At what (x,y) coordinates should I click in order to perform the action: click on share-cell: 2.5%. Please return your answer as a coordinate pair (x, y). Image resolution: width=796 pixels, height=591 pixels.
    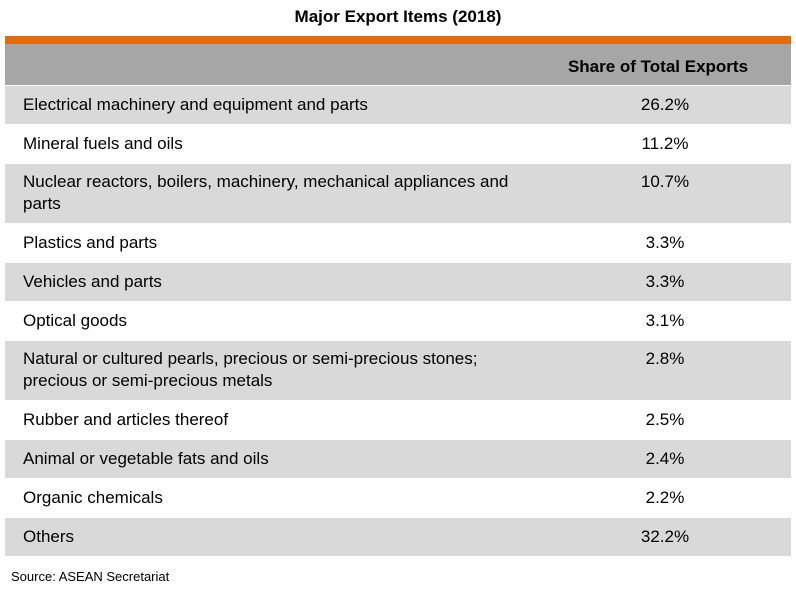
    Looking at the image, I should click on (665, 419).